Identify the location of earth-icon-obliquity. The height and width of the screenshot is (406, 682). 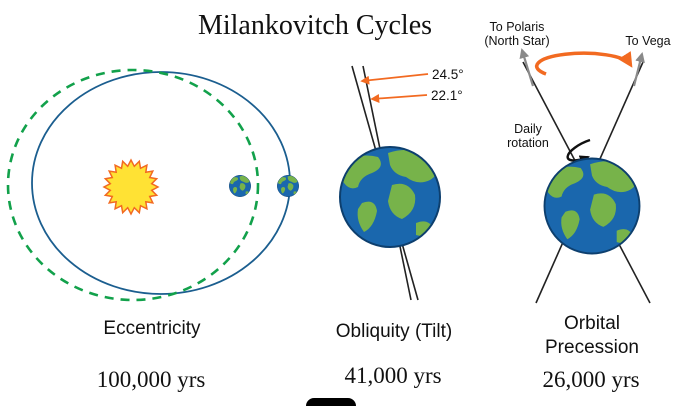
(389, 197).